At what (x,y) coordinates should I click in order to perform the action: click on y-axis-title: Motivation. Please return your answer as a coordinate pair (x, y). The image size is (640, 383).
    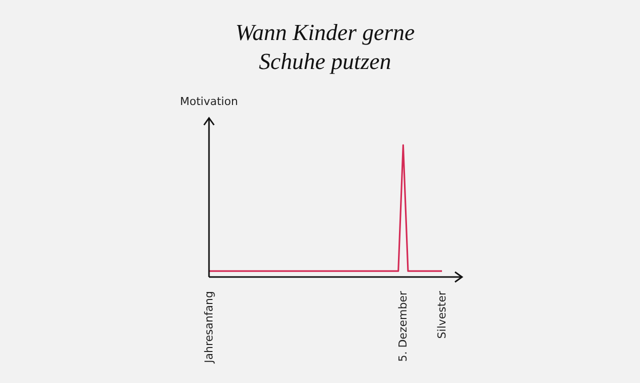
    Looking at the image, I should click on (209, 101).